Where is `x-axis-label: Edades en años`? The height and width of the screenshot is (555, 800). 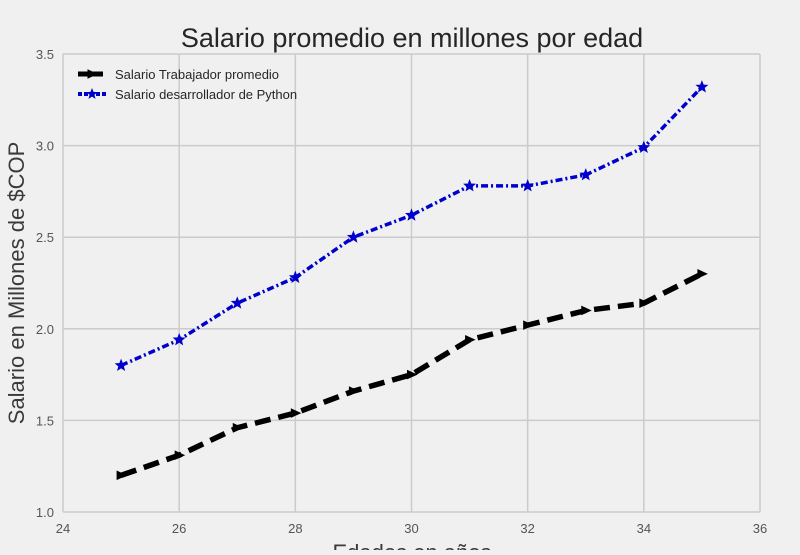
x-axis-label: Edades en años is located at coordinates (411, 545).